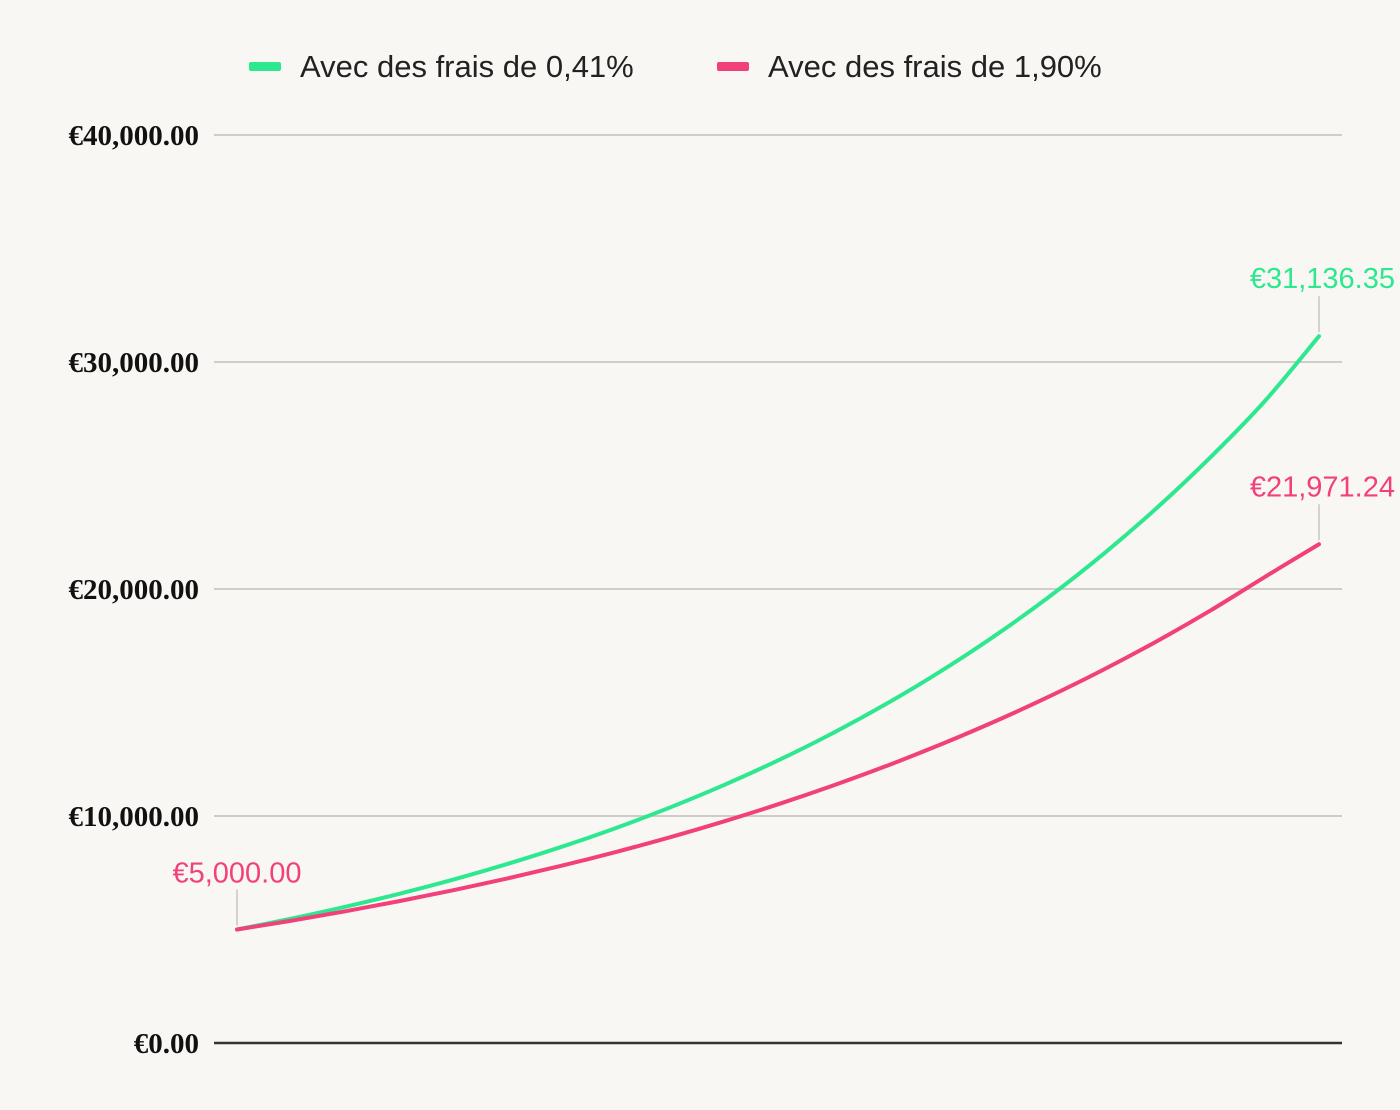  I want to click on end-value-label-1: €31,136.35, so click(1322, 279).